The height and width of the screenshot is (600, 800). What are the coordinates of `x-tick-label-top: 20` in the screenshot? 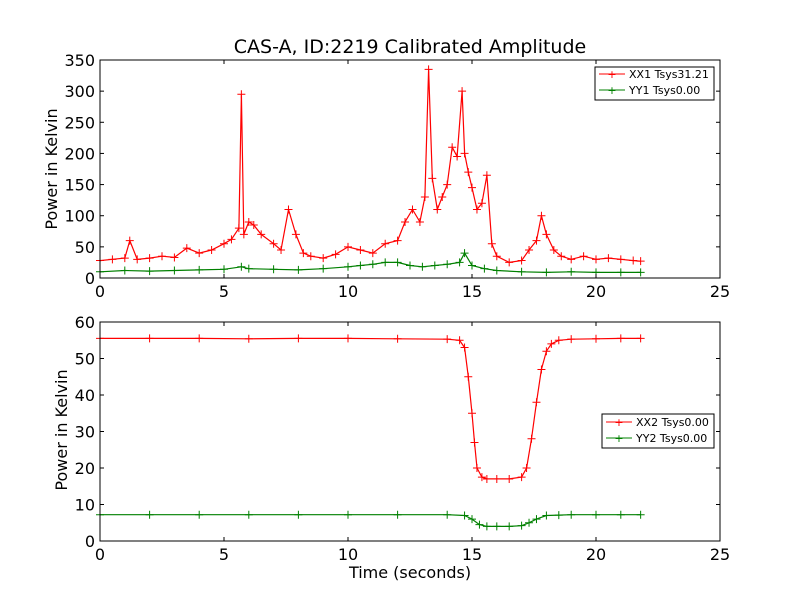 It's located at (596, 291).